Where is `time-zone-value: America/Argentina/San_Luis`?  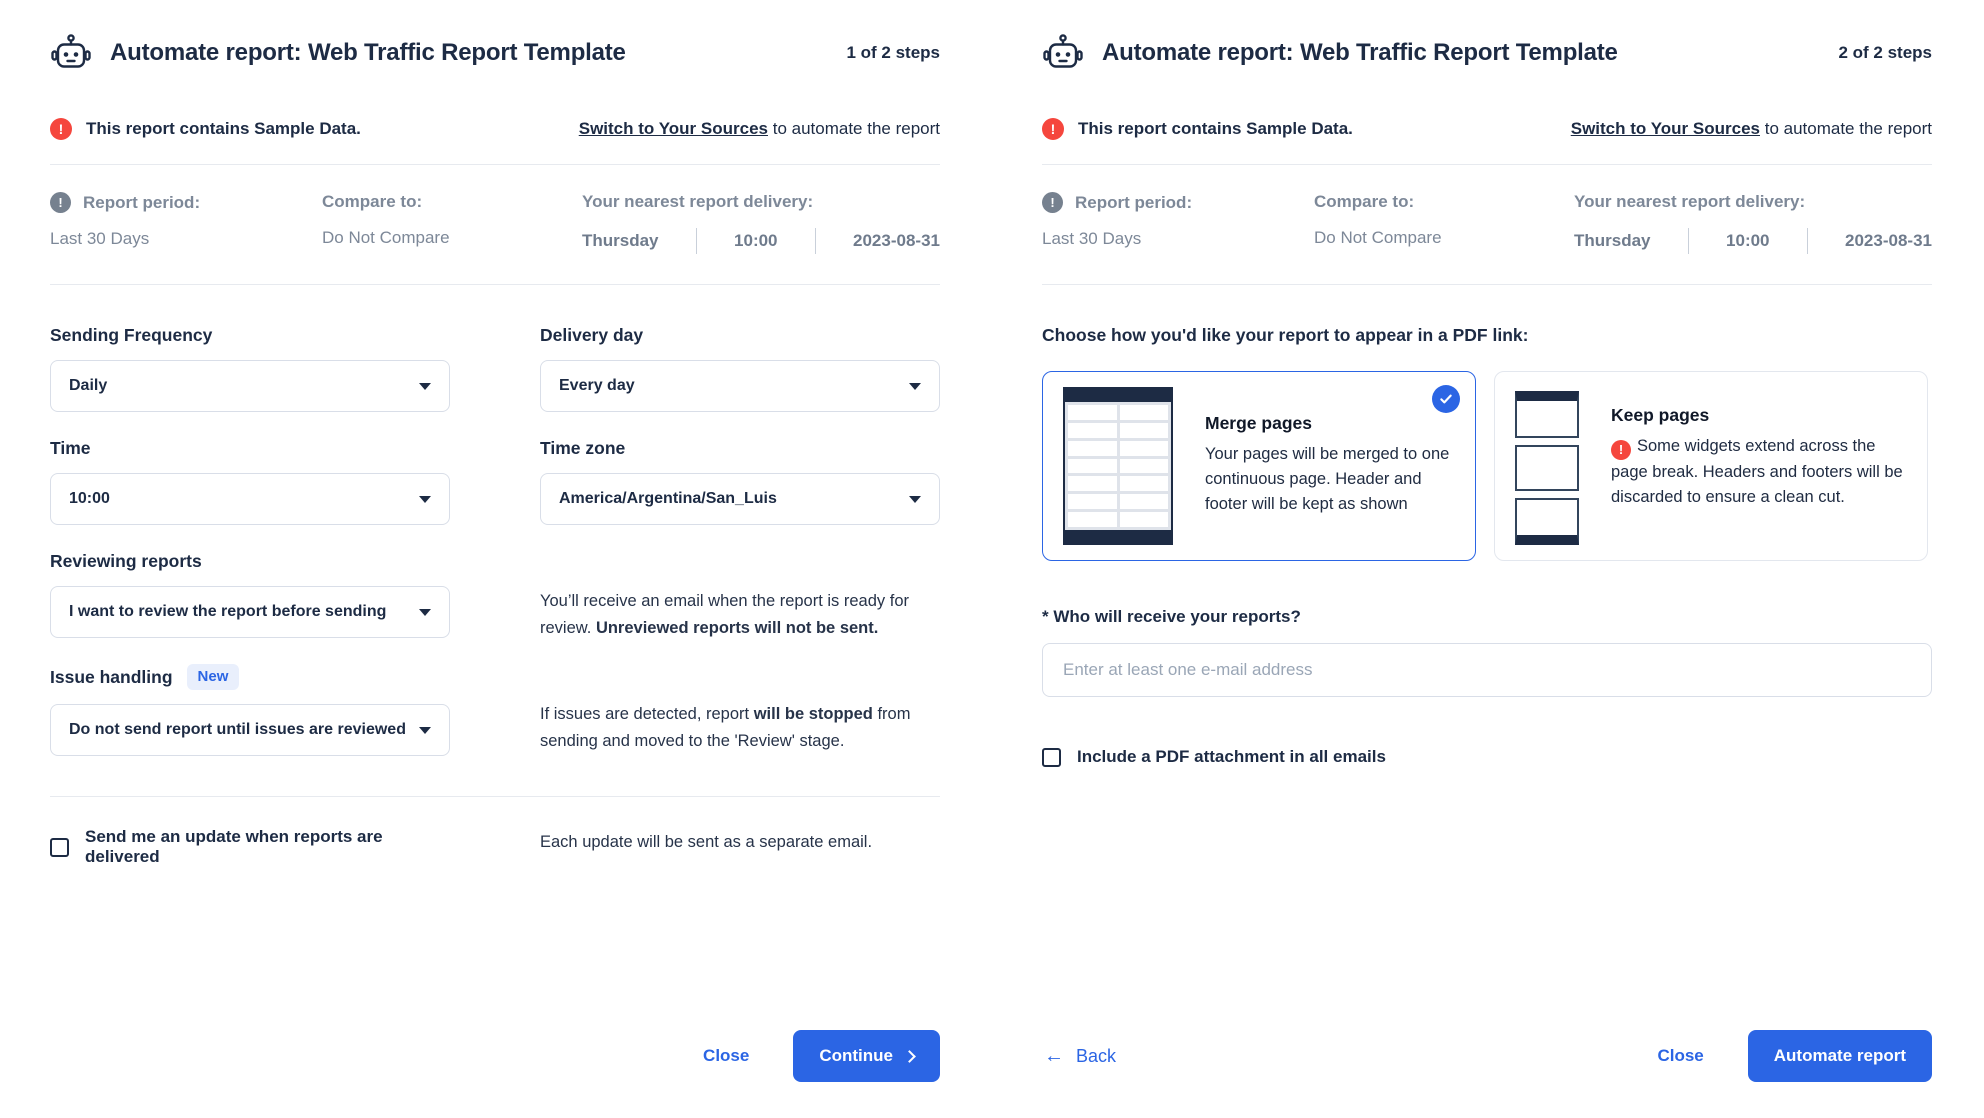 time-zone-value: America/Argentina/San_Luis is located at coordinates (668, 498).